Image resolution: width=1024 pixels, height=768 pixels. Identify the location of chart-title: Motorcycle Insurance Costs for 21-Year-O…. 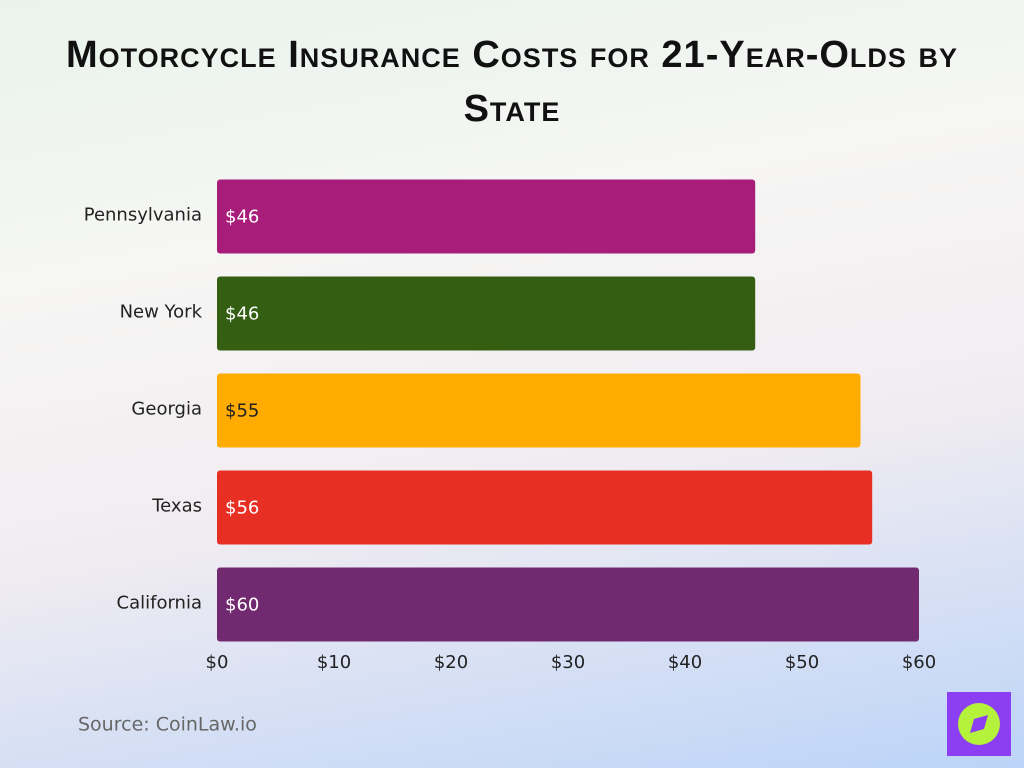
(512, 82).